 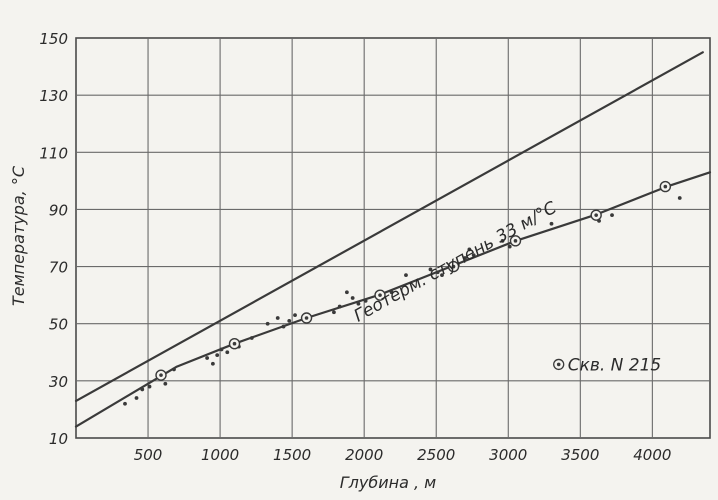 I want to click on y-tick-label: 30, so click(x=58, y=382).